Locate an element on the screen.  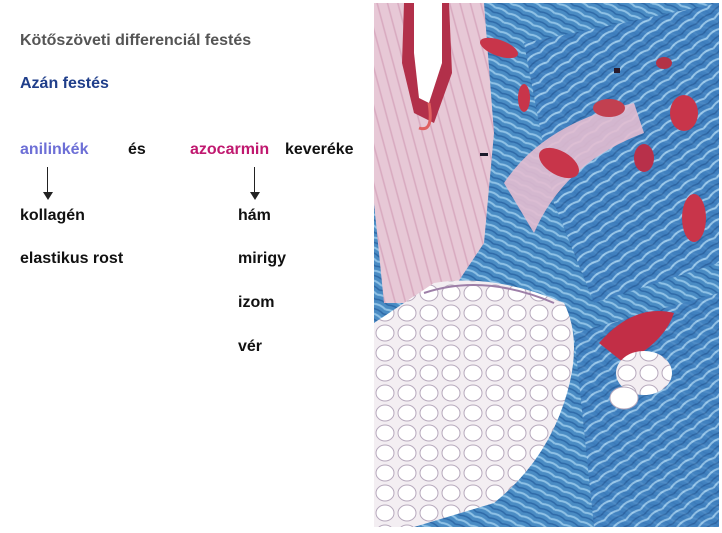
right-list-item: izom is located at coordinates (256, 302).